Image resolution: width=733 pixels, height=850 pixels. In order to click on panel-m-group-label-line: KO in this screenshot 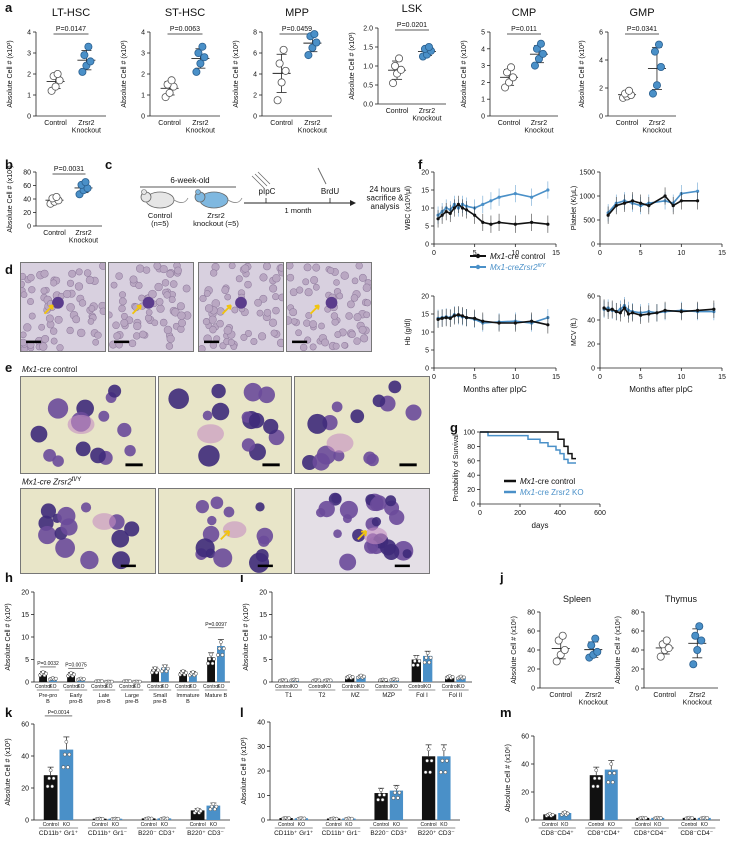, I will do `click(657, 825)`.